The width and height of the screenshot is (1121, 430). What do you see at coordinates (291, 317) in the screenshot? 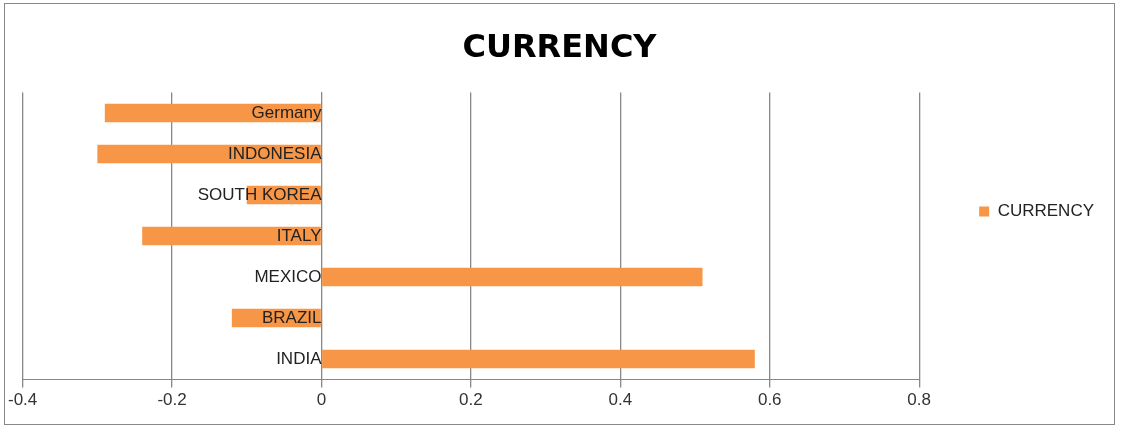
I see `y-tick-label: BRAZIL` at bounding box center [291, 317].